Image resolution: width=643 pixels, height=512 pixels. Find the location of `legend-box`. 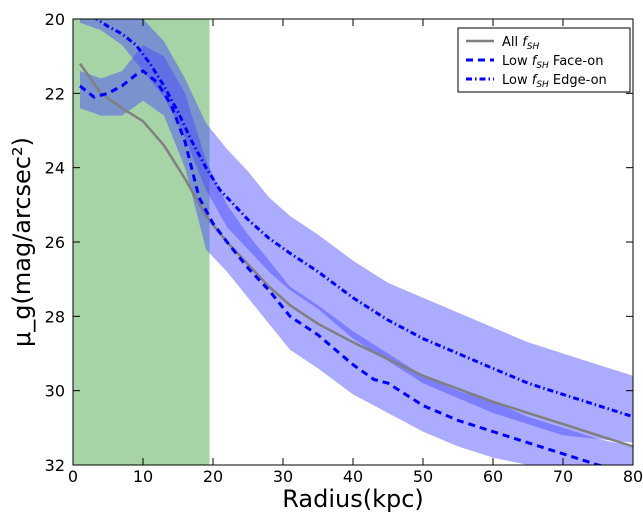

legend-box is located at coordinates (544, 60).